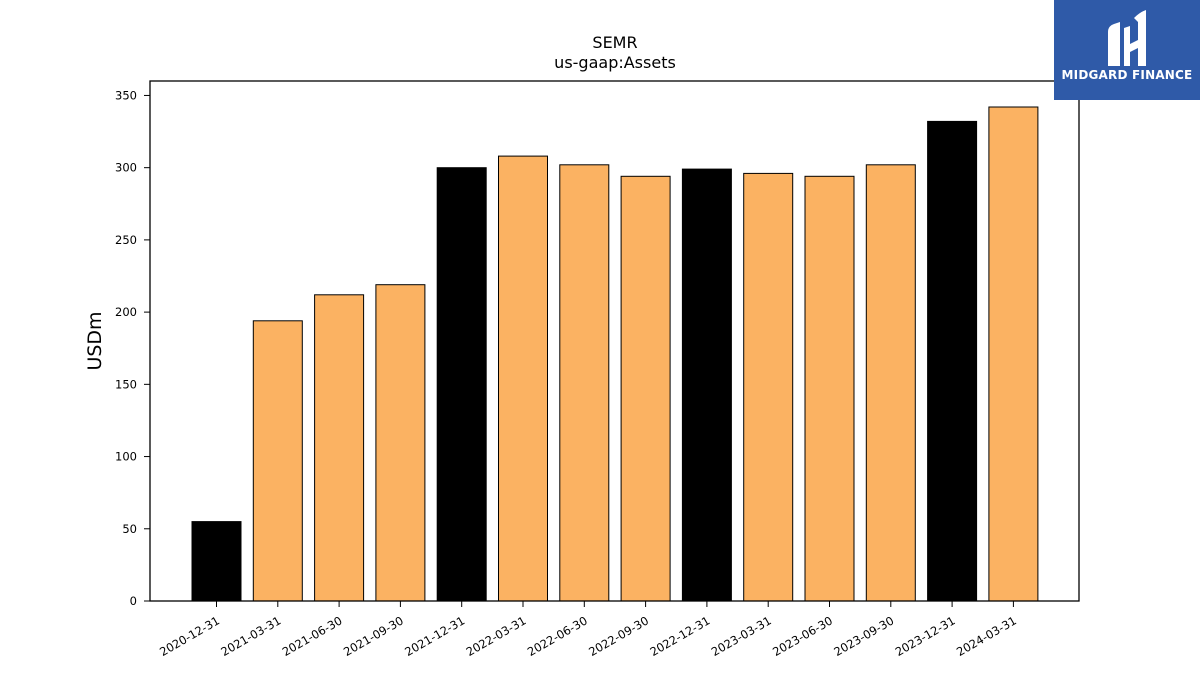  I want to click on x-tick-label: 2022-09-30, so click(618, 636).